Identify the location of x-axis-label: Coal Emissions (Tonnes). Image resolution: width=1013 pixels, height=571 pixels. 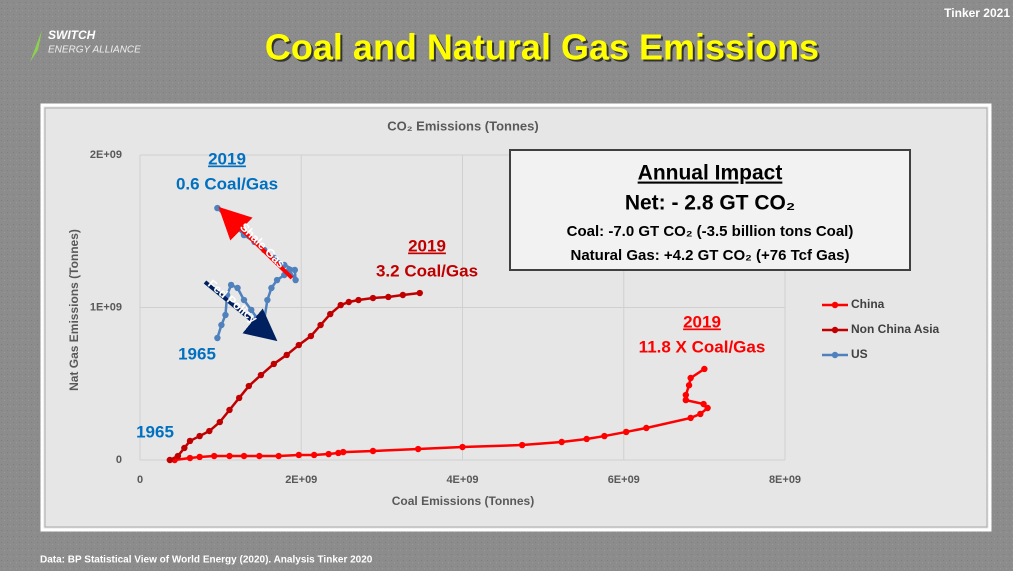
(463, 501).